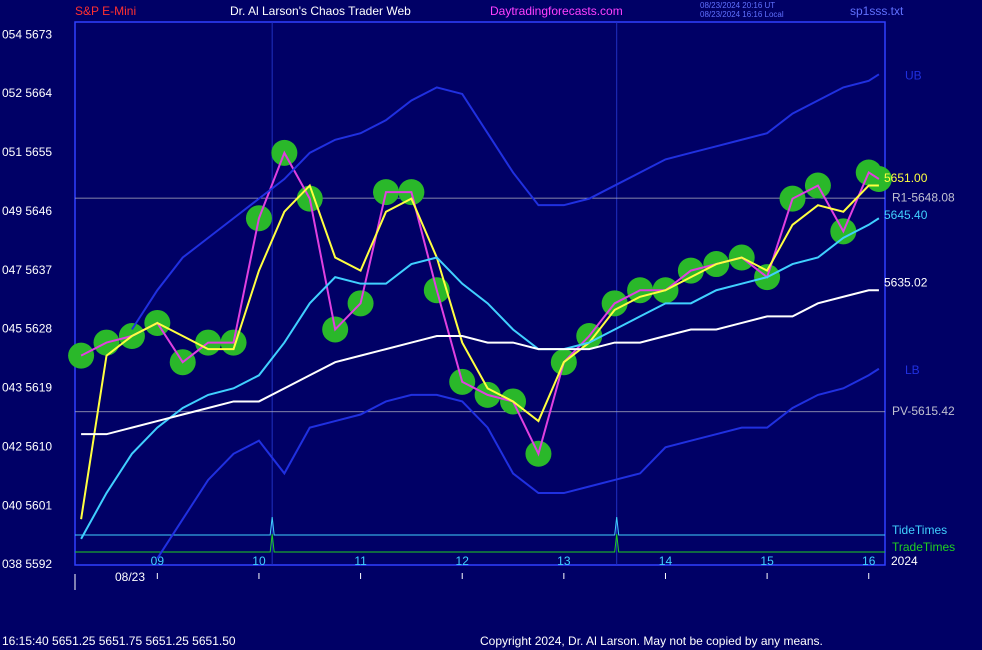  Describe the element at coordinates (27, 388) in the screenshot. I see `y-tick-label: 043 5619` at that location.